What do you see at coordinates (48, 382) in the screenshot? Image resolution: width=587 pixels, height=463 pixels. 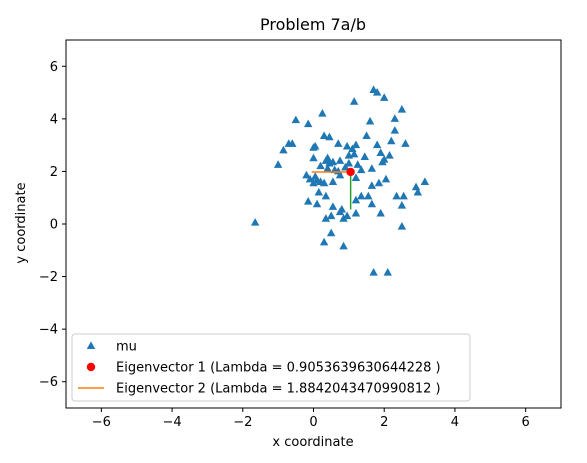 I see `y-tick-label: −6` at bounding box center [48, 382].